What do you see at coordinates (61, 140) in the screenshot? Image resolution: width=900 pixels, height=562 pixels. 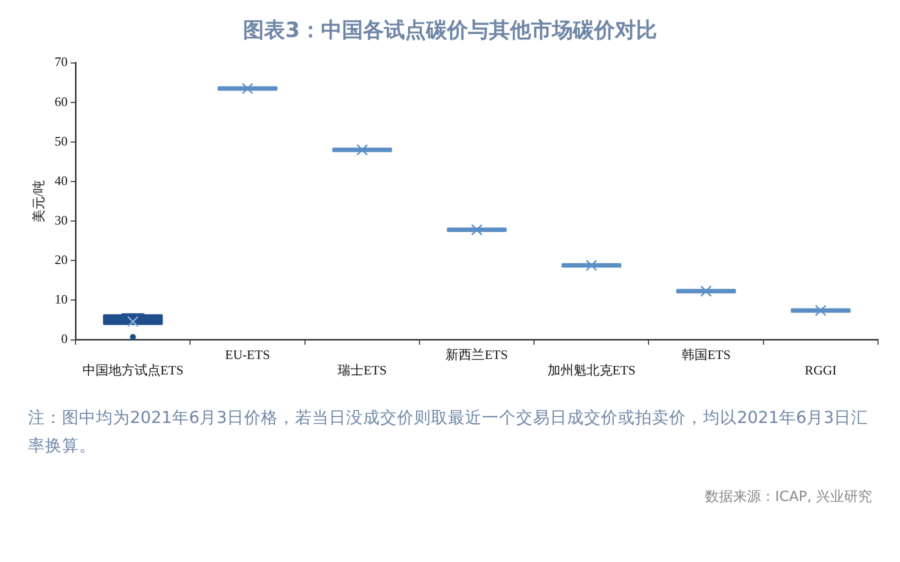 I see `y-tick-label: 50` at bounding box center [61, 140].